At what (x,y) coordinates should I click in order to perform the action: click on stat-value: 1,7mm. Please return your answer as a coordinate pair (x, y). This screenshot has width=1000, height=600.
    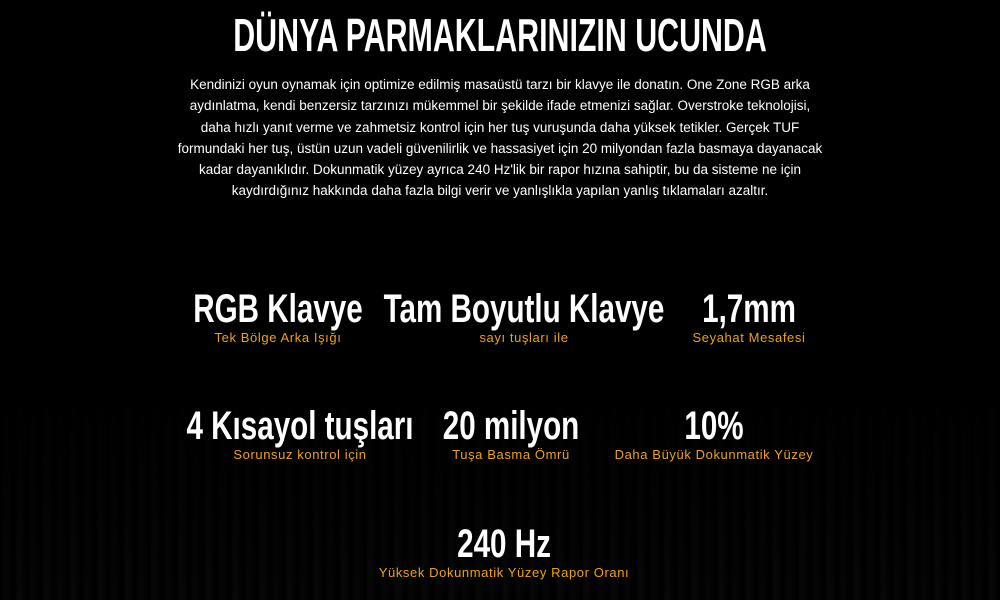
    Looking at the image, I should click on (749, 309).